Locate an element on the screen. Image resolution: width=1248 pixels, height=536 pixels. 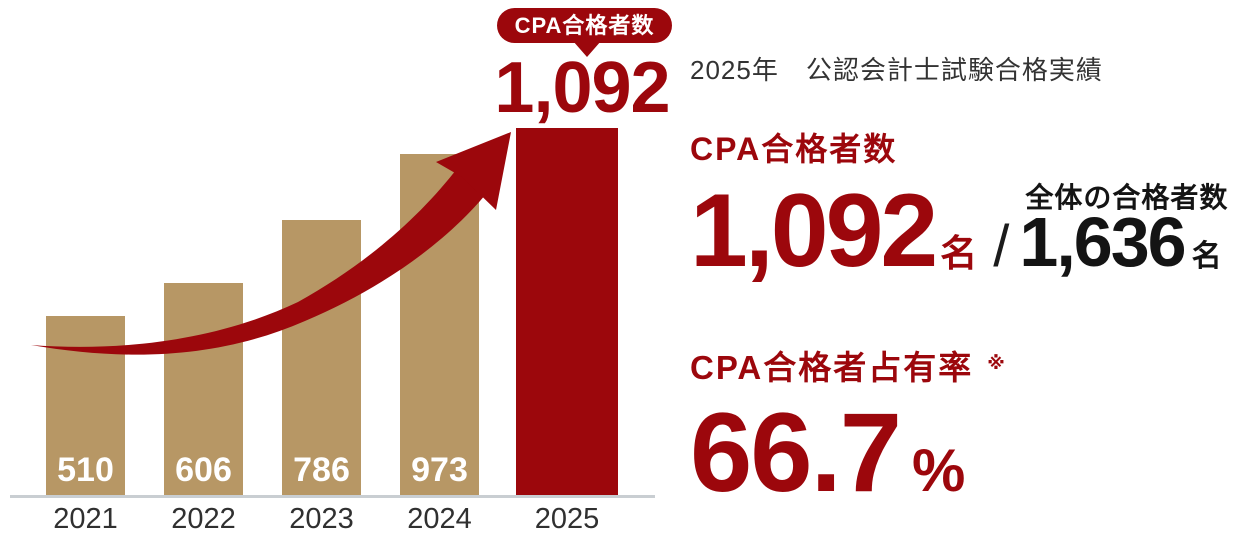
bar-value-label: 606 is located at coordinates (203, 470).